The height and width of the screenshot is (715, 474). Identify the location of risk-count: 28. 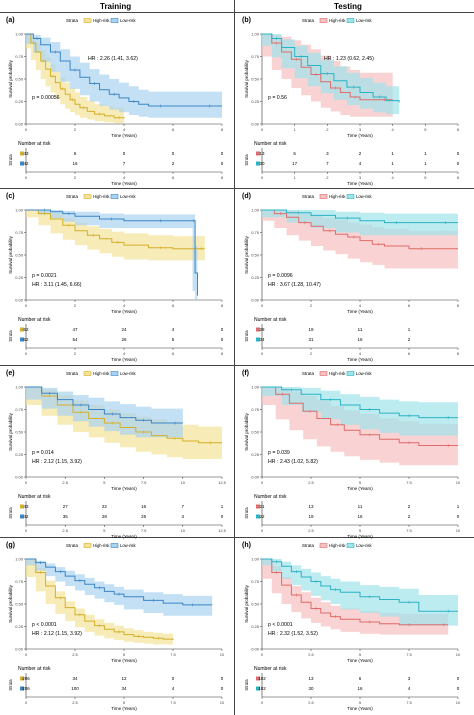
(262, 329).